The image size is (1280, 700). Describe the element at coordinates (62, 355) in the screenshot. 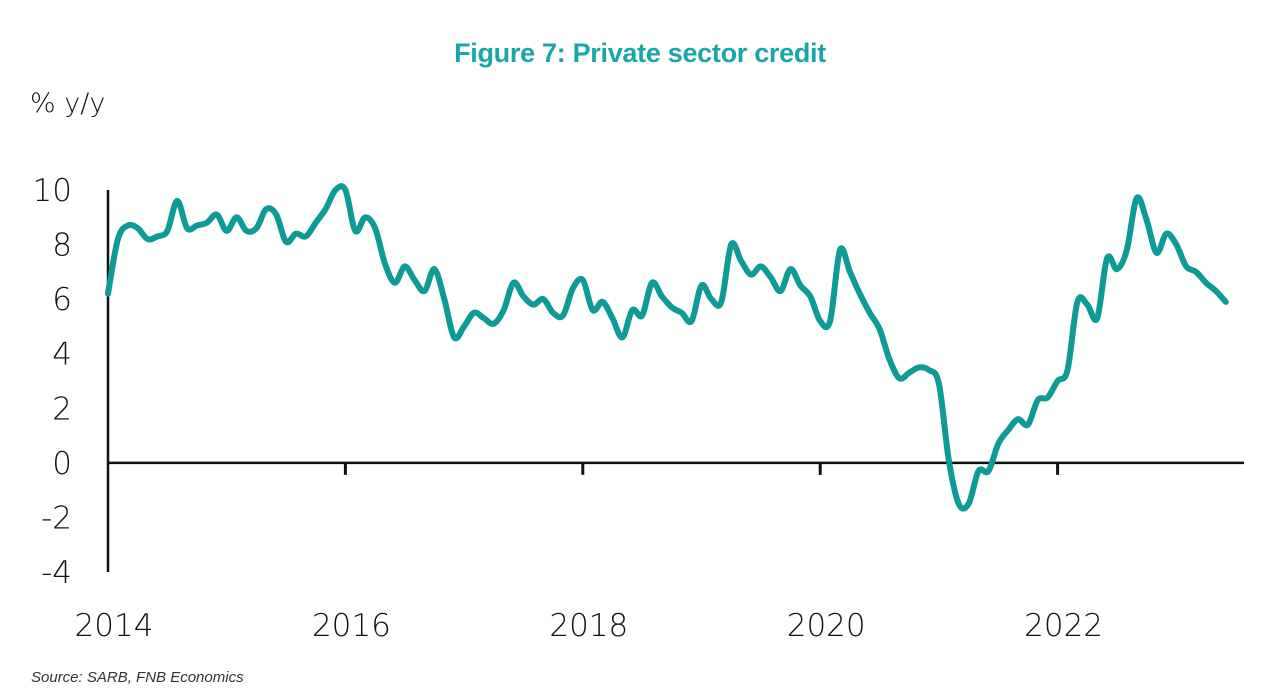

I see `y-tick-label: 4` at that location.